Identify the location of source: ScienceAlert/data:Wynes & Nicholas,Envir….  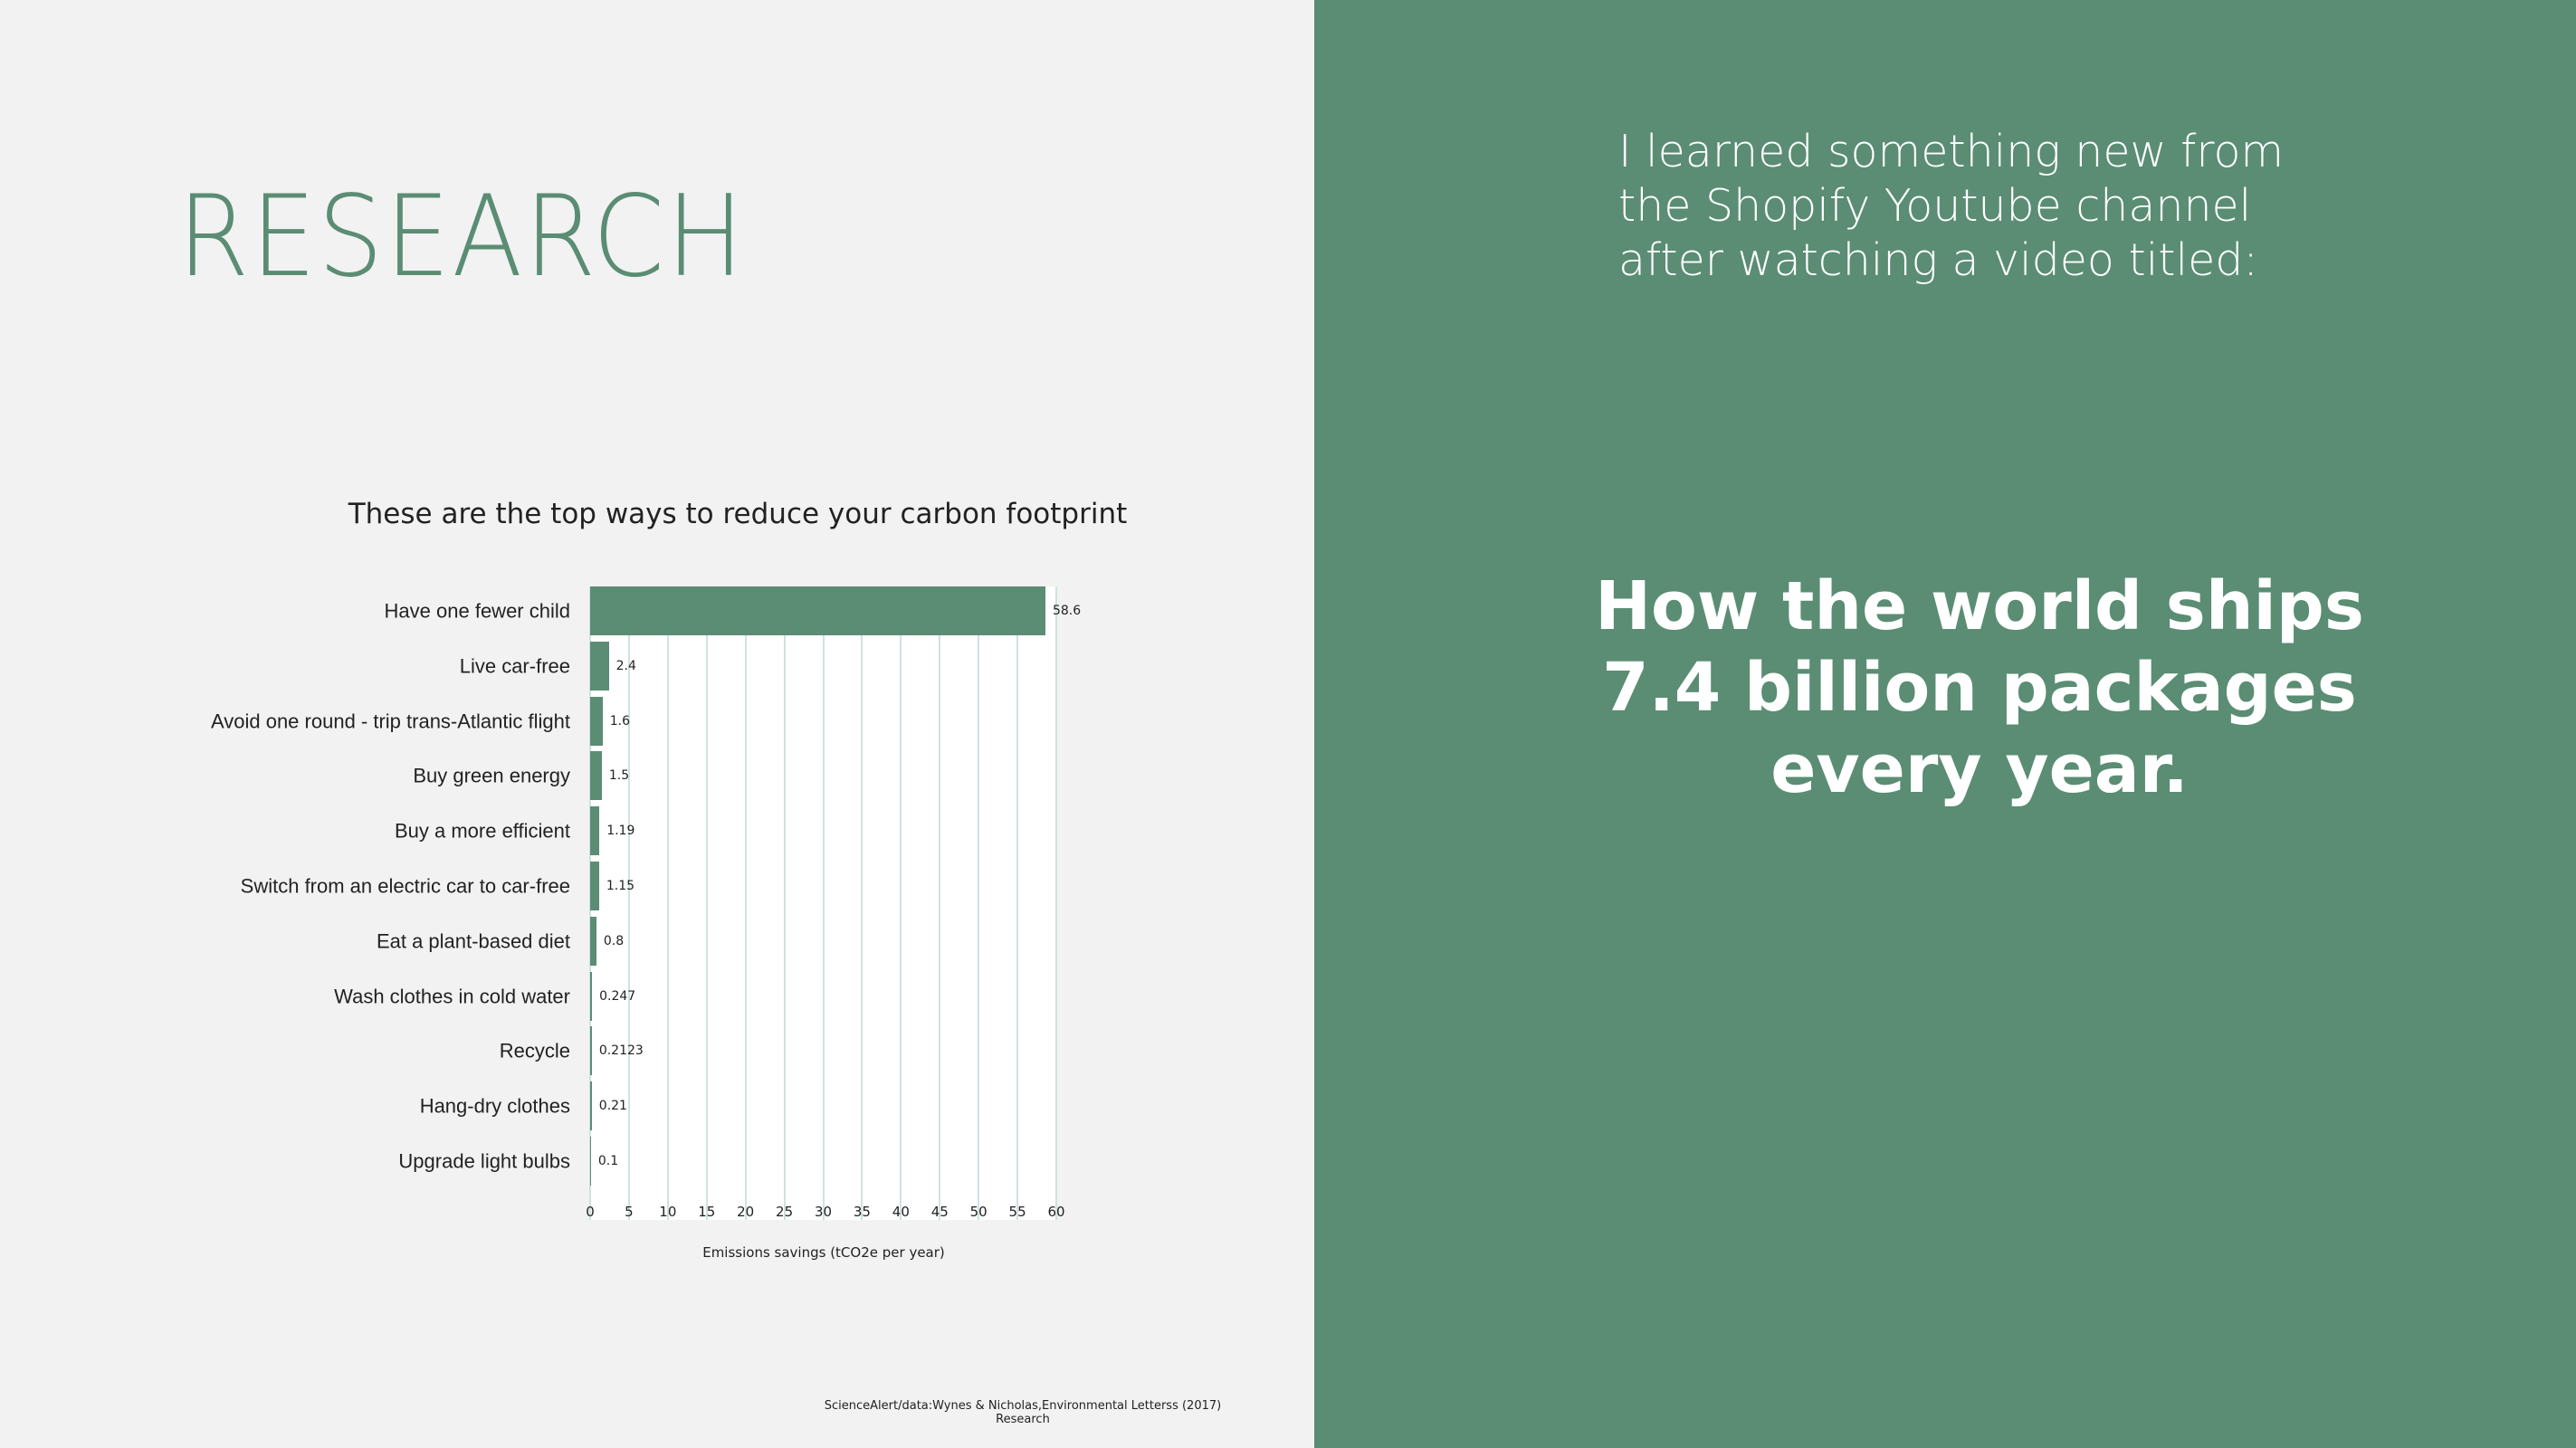
(1023, 1412).